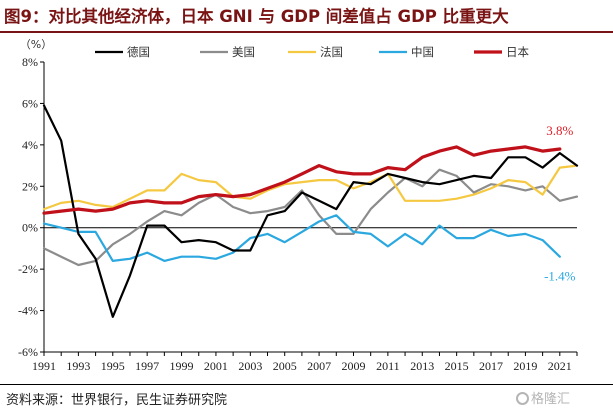 The width and height of the screenshot is (613, 414). What do you see at coordinates (388, 366) in the screenshot?
I see `x-tick-label: 2011` at bounding box center [388, 366].